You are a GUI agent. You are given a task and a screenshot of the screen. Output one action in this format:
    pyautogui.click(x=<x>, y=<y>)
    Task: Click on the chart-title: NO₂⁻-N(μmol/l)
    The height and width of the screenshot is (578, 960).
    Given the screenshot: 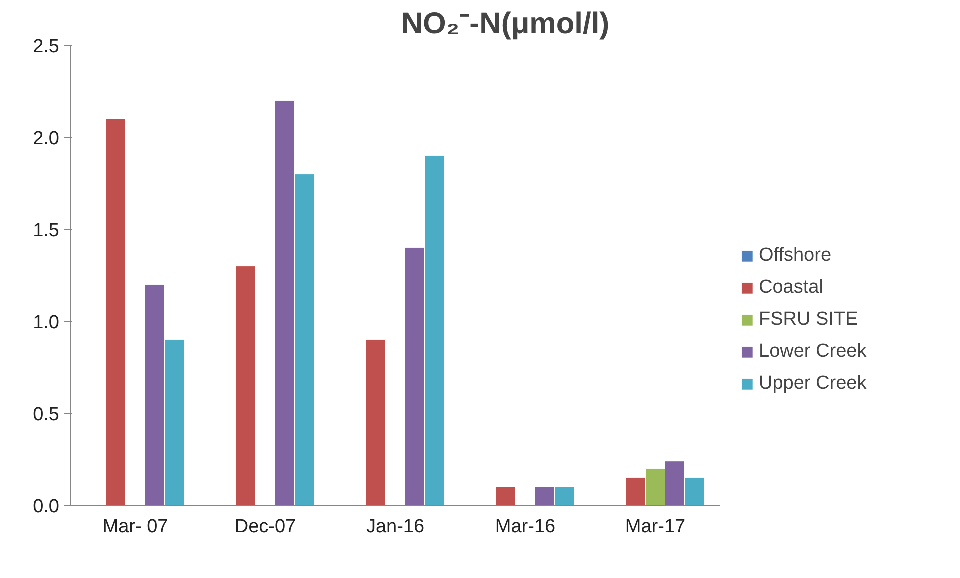 What is the action you would take?
    pyautogui.click(x=505, y=24)
    